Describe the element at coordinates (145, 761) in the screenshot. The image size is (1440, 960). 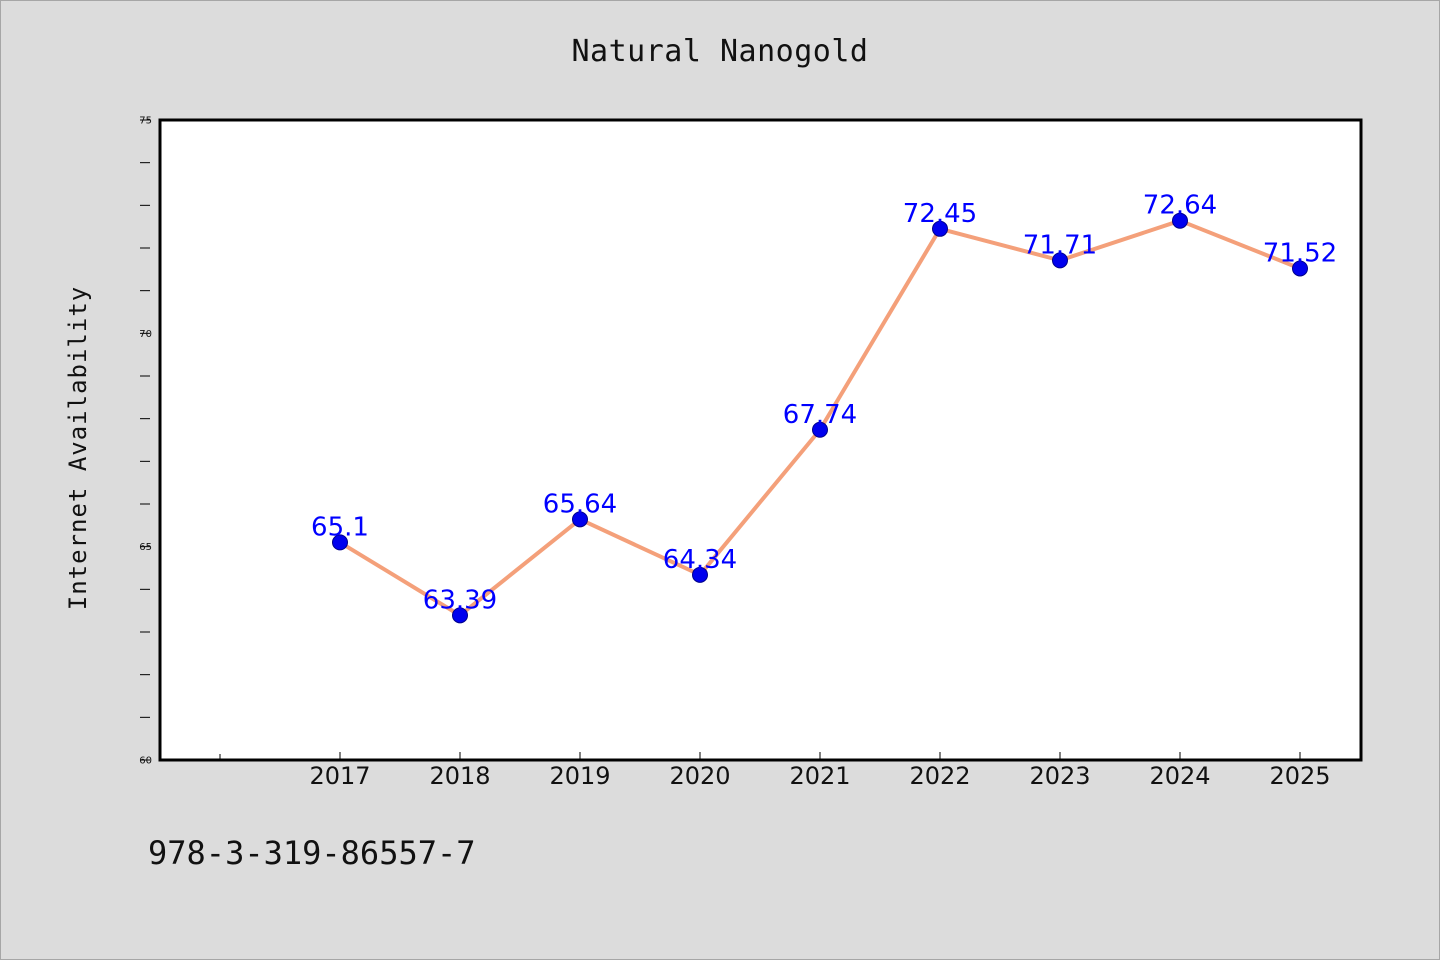
I see `y-tick-label: 60` at that location.